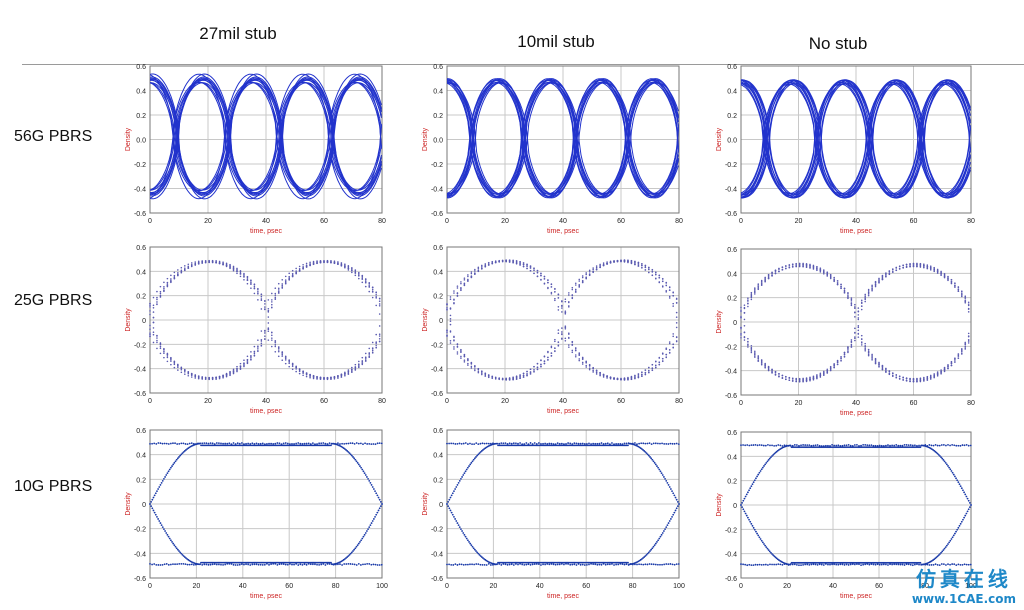  I want to click on plot-frame, so click(856, 139).